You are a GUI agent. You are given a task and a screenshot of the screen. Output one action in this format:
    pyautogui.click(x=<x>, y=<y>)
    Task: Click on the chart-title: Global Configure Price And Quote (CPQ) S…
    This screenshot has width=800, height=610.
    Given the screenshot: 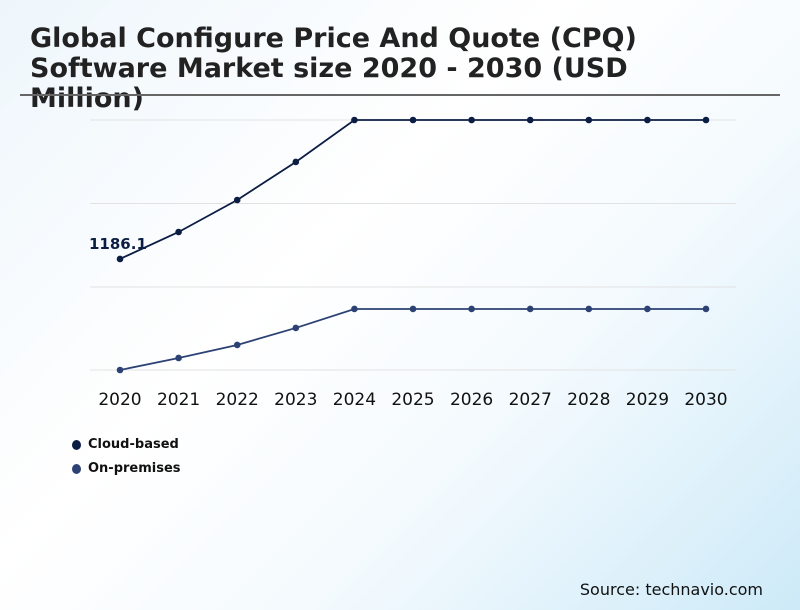 What is the action you would take?
    pyautogui.click(x=333, y=68)
    